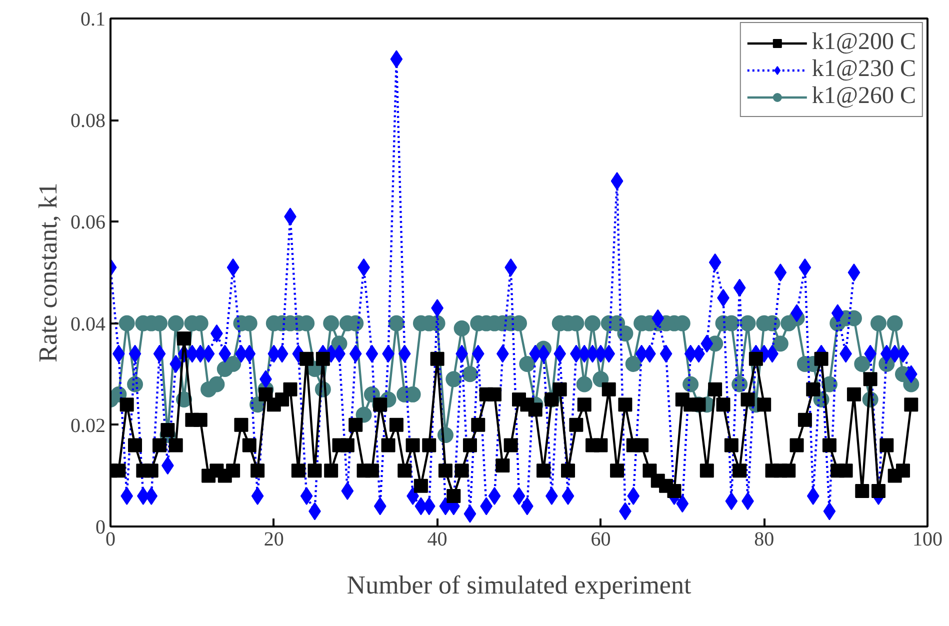  What do you see at coordinates (864, 69) in the screenshot?
I see `legend-label: k1@230 C` at bounding box center [864, 69].